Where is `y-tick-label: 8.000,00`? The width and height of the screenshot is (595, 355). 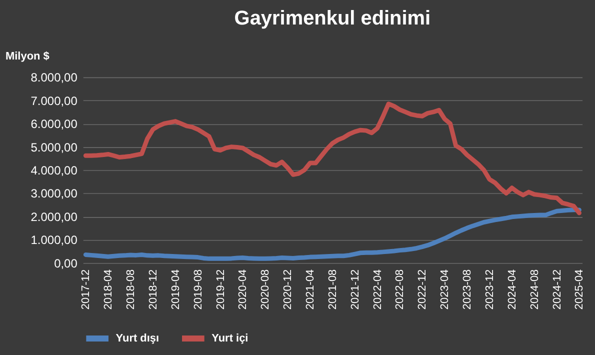 y-tick-label: 8.000,00 is located at coordinates (54, 77).